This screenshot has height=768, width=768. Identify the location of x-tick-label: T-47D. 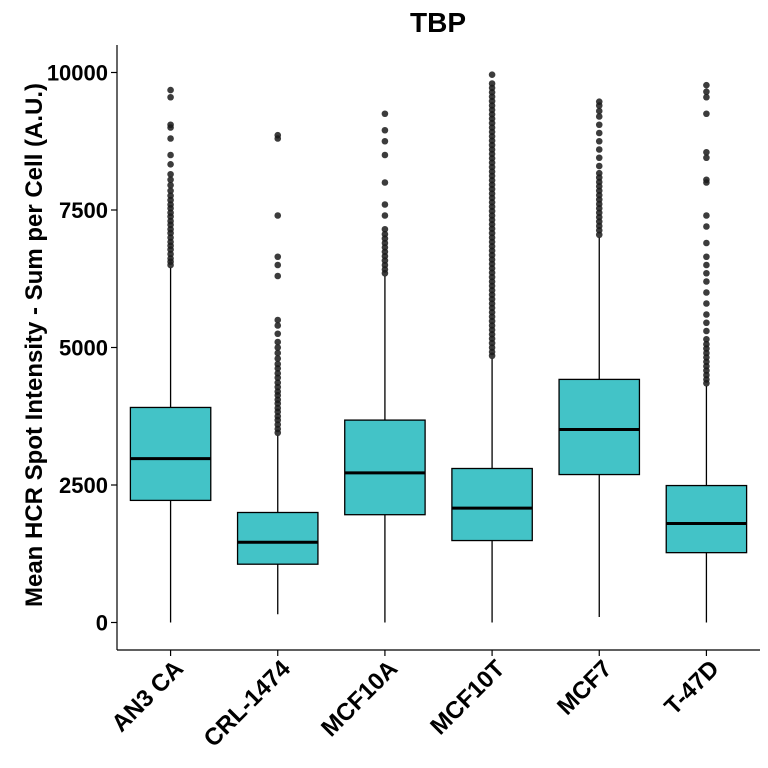
(691, 687).